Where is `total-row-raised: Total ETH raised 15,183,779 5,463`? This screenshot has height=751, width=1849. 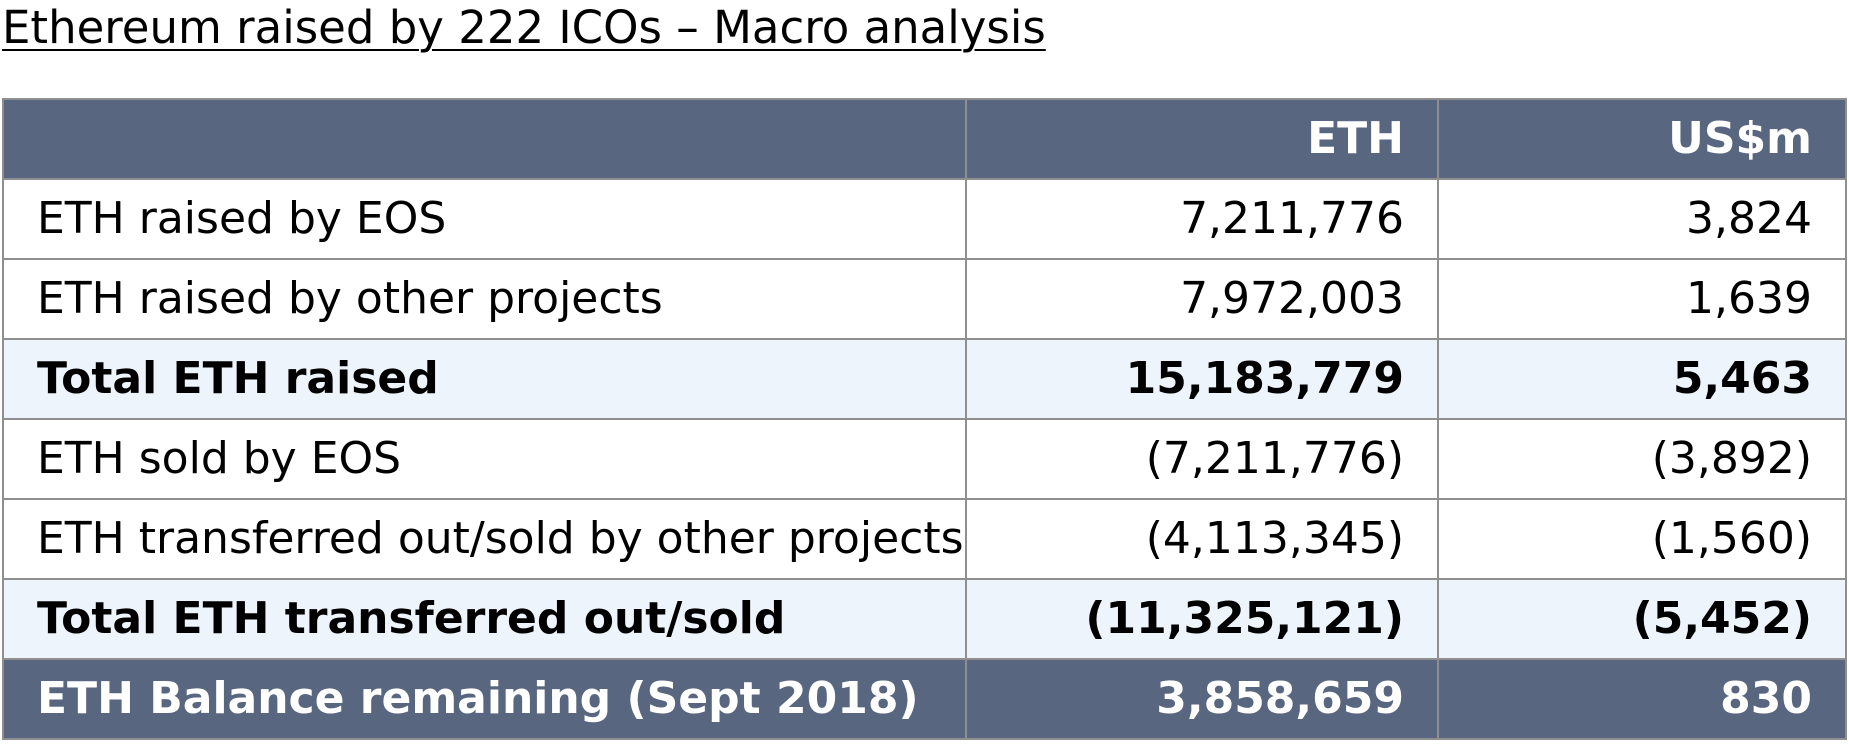 total-row-raised: Total ETH raised 15,183,779 5,463 is located at coordinates (924, 379).